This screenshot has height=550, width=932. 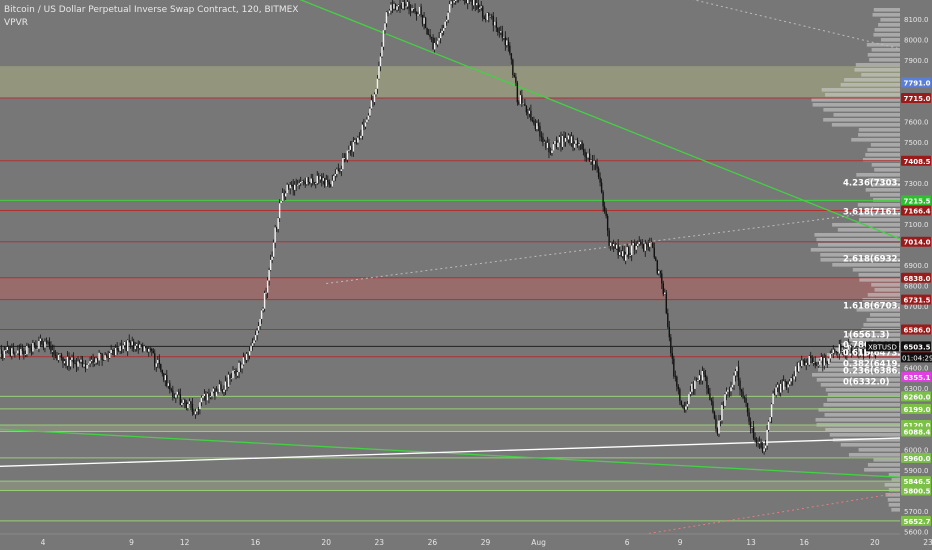 I want to click on time-tick-2: 12, so click(x=185, y=542).